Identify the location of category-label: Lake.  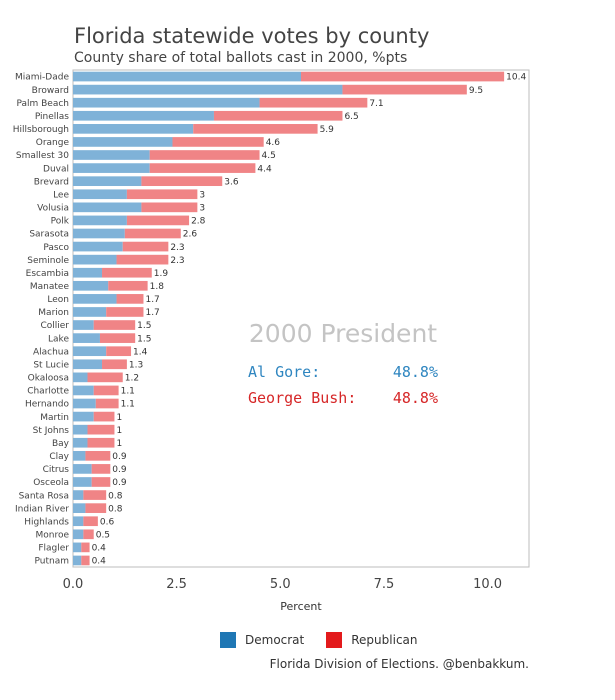
(58, 339).